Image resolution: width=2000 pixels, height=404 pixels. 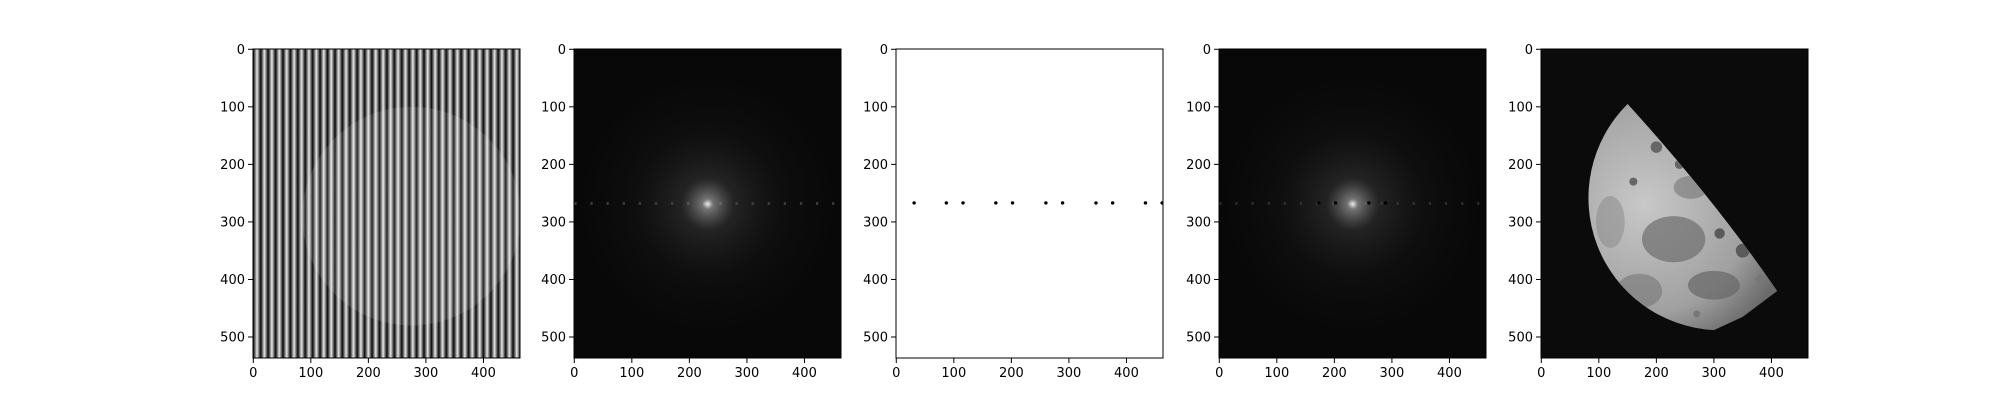 I want to click on spectrum-image, so click(x=707, y=203).